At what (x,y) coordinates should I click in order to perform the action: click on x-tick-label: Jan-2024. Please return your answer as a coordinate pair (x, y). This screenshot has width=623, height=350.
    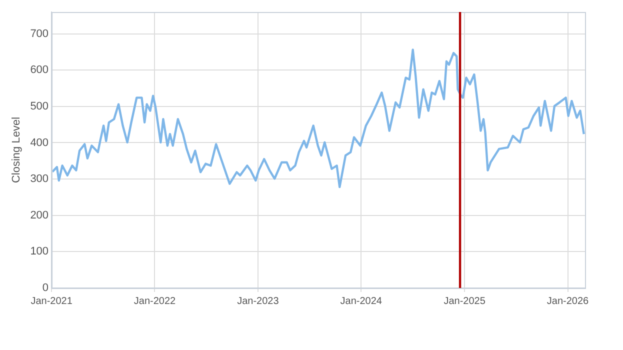
    Looking at the image, I should click on (361, 301).